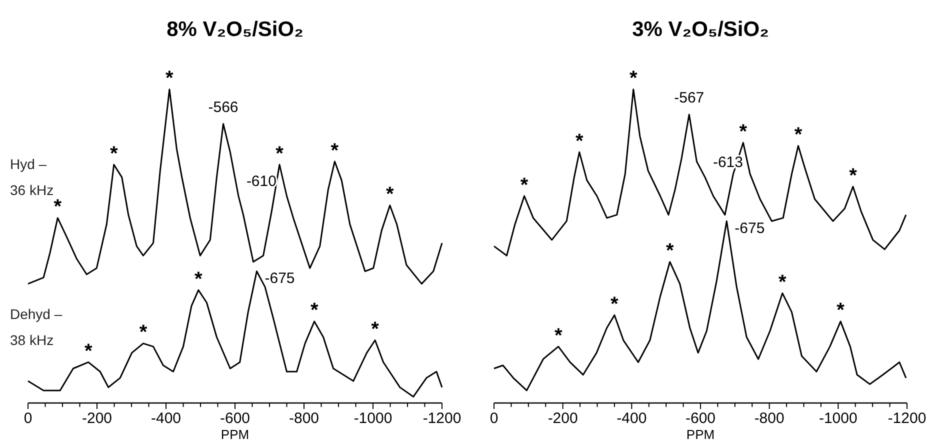 The width and height of the screenshot is (928, 442). Describe the element at coordinates (223, 107) in the screenshot. I see `annotation: -566` at that location.